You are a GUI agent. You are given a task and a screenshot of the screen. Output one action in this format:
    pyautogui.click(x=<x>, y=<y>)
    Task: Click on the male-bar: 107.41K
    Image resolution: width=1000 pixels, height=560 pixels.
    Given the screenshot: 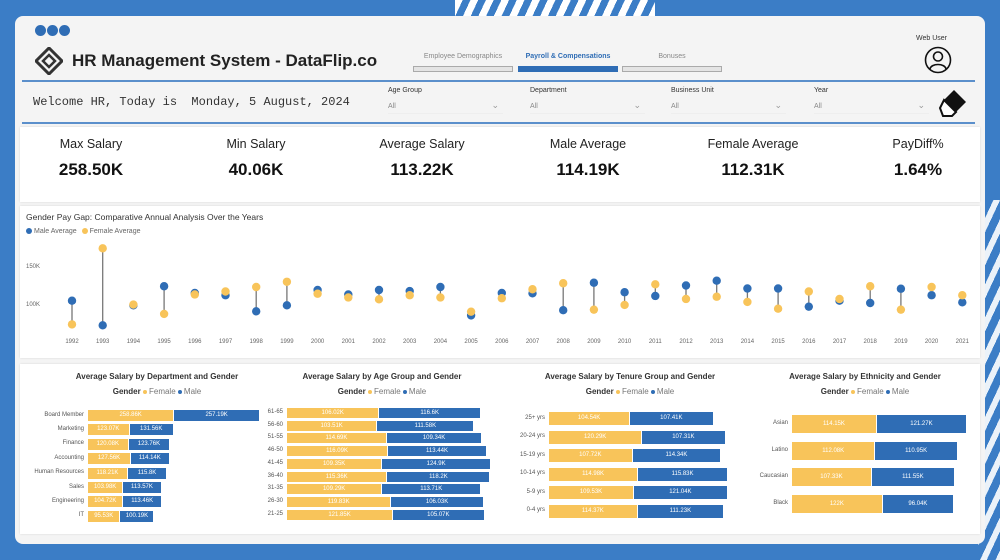 What is the action you would take?
    pyautogui.click(x=671, y=418)
    